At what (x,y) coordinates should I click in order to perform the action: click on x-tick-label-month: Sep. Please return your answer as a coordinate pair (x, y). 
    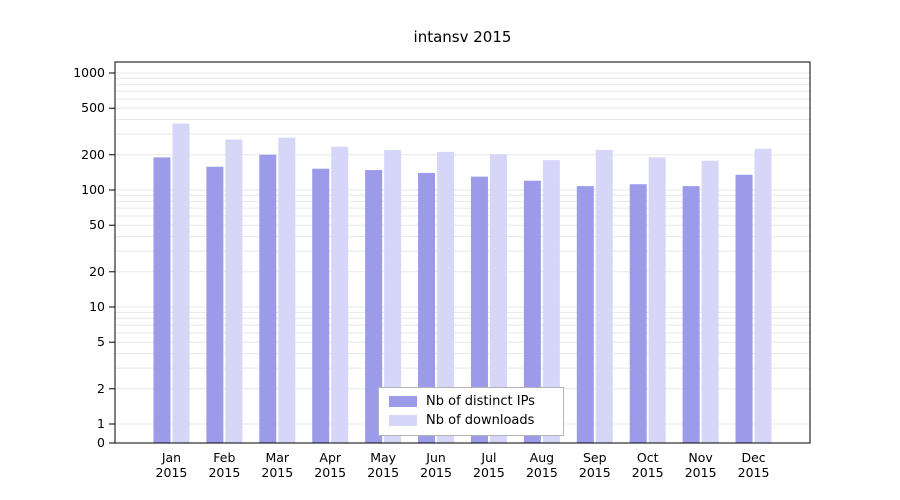
    Looking at the image, I should click on (595, 457).